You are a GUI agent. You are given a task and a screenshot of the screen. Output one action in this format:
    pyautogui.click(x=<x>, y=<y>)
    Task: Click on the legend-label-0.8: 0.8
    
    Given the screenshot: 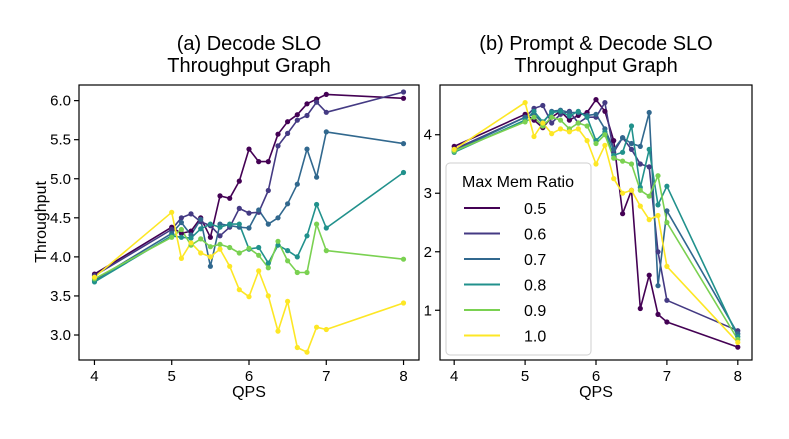 What is the action you would take?
    pyautogui.click(x=535, y=286)
    